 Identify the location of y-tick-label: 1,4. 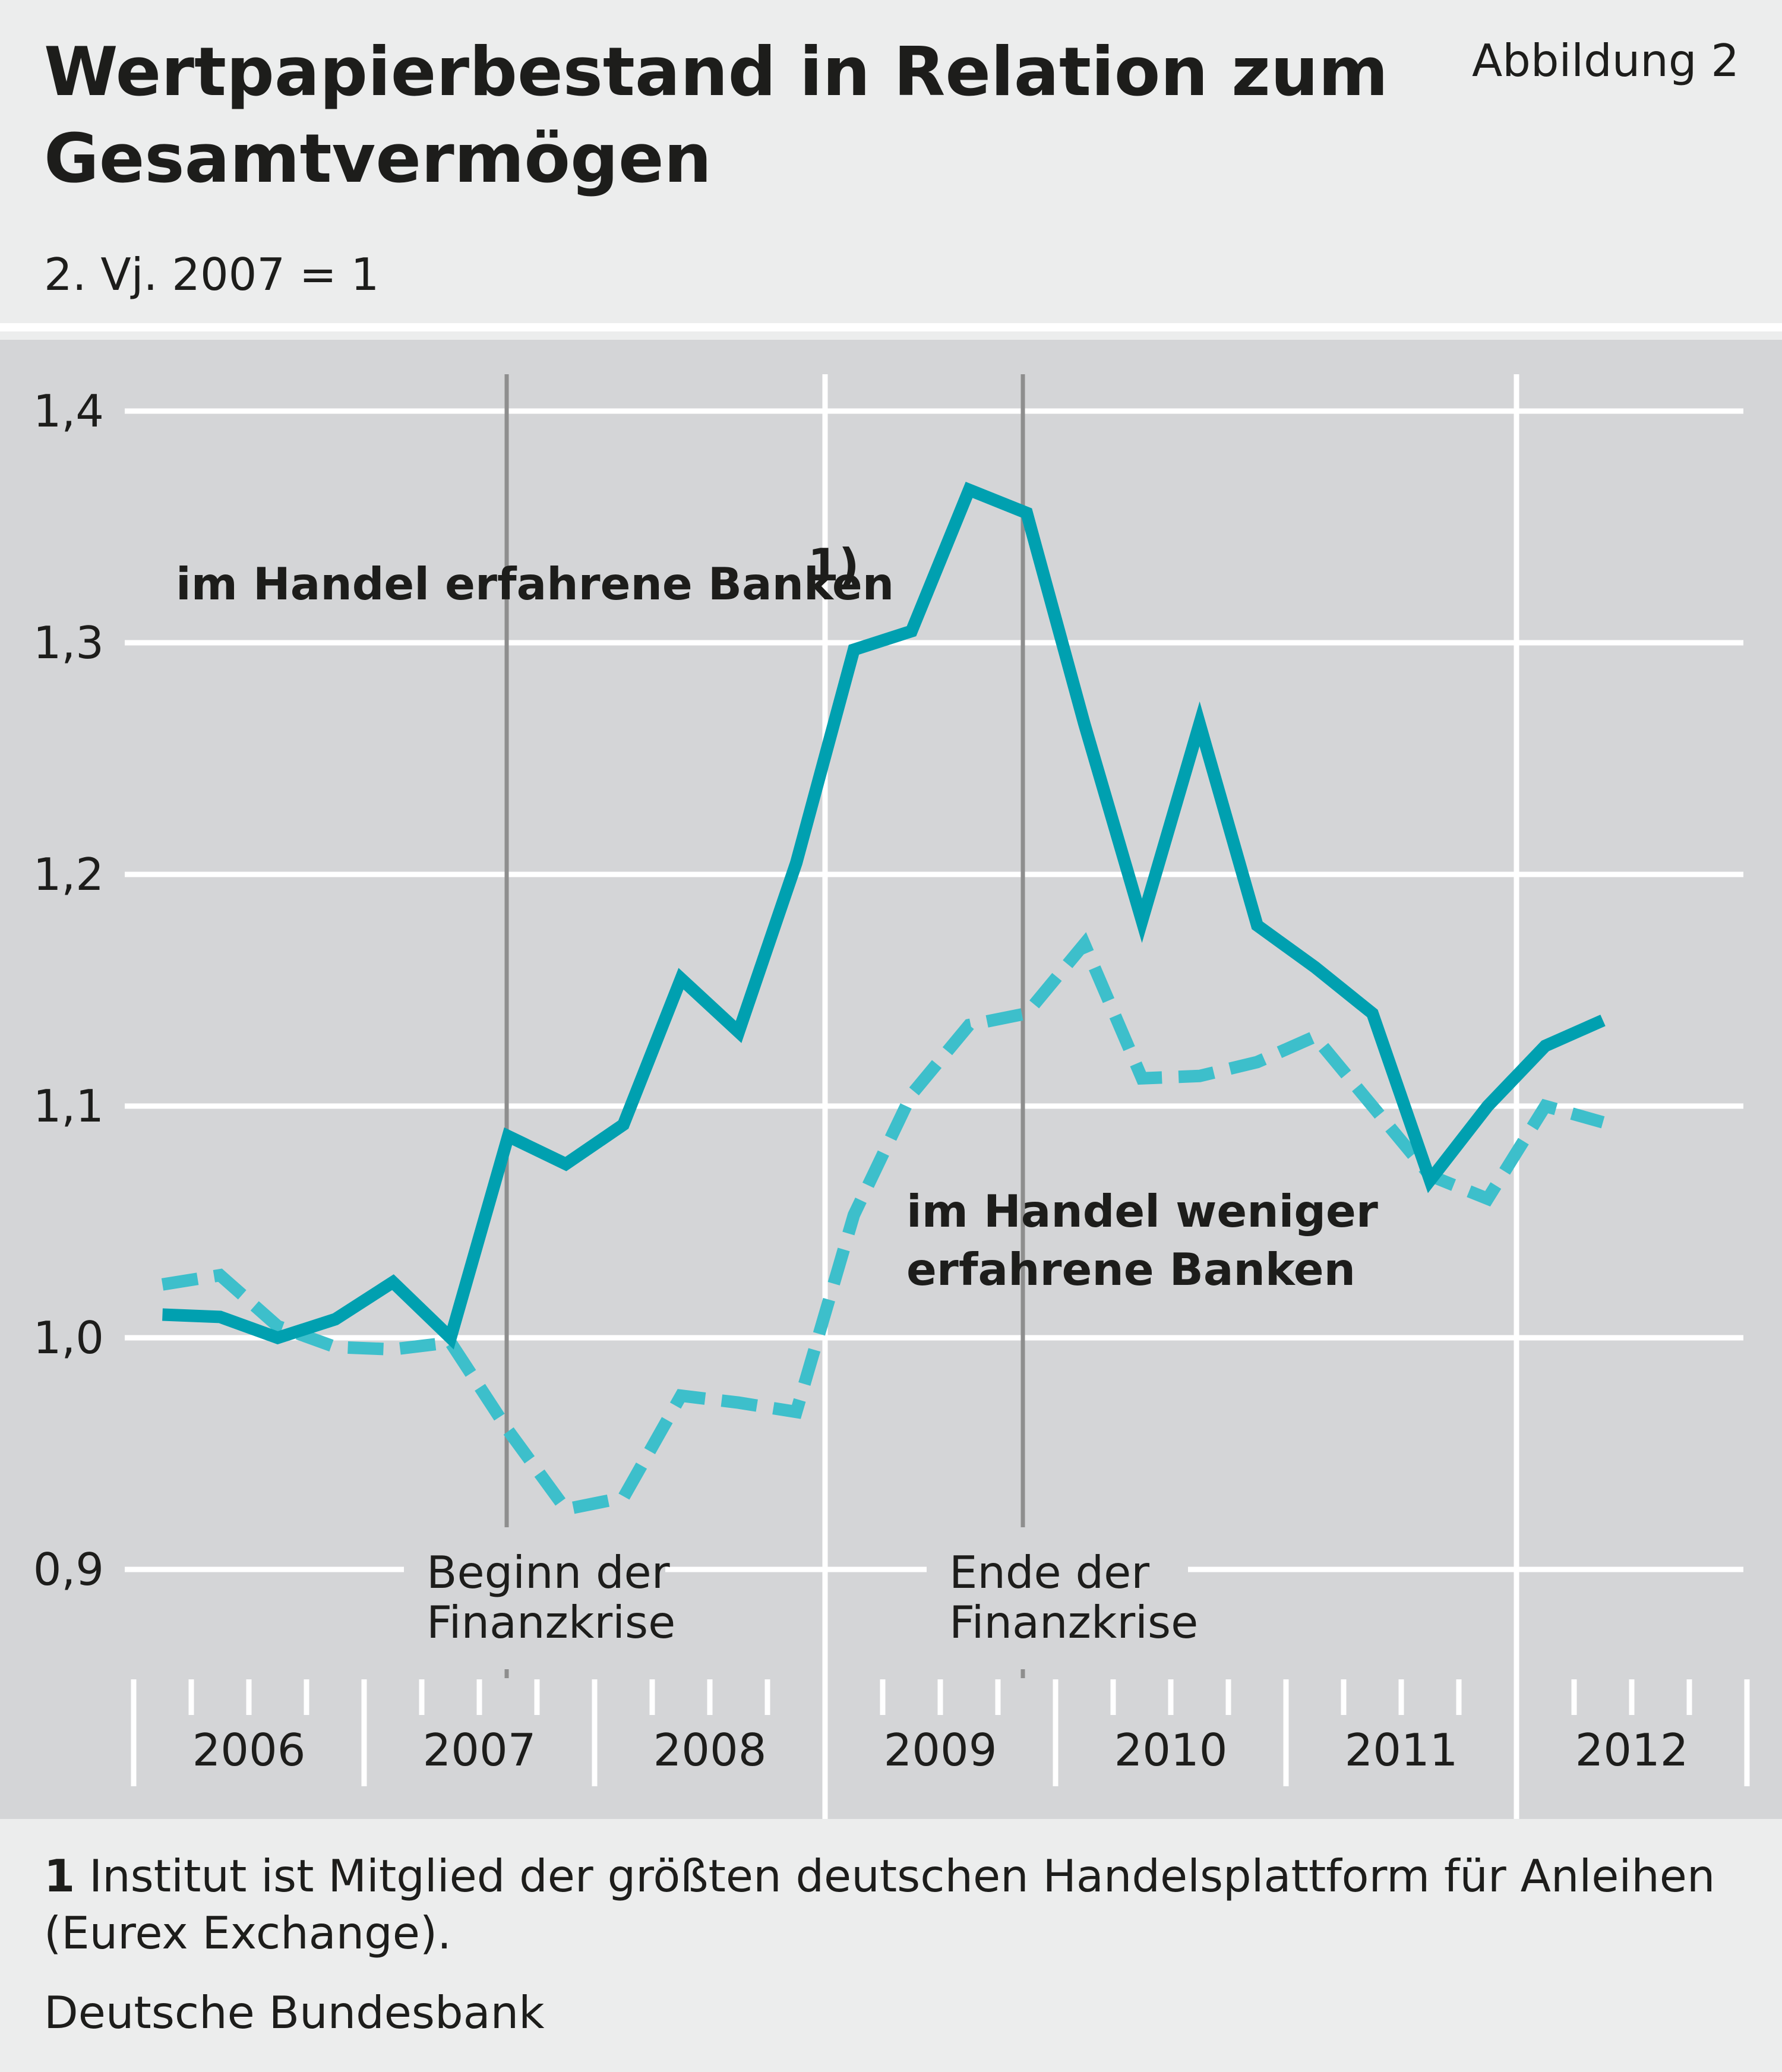
(68, 411).